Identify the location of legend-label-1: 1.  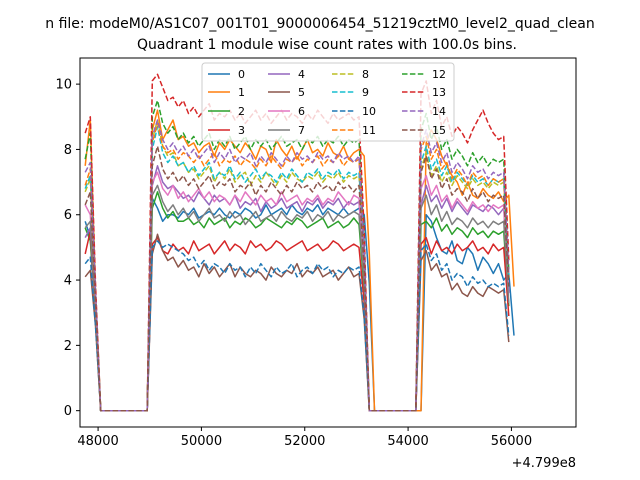
(241, 92).